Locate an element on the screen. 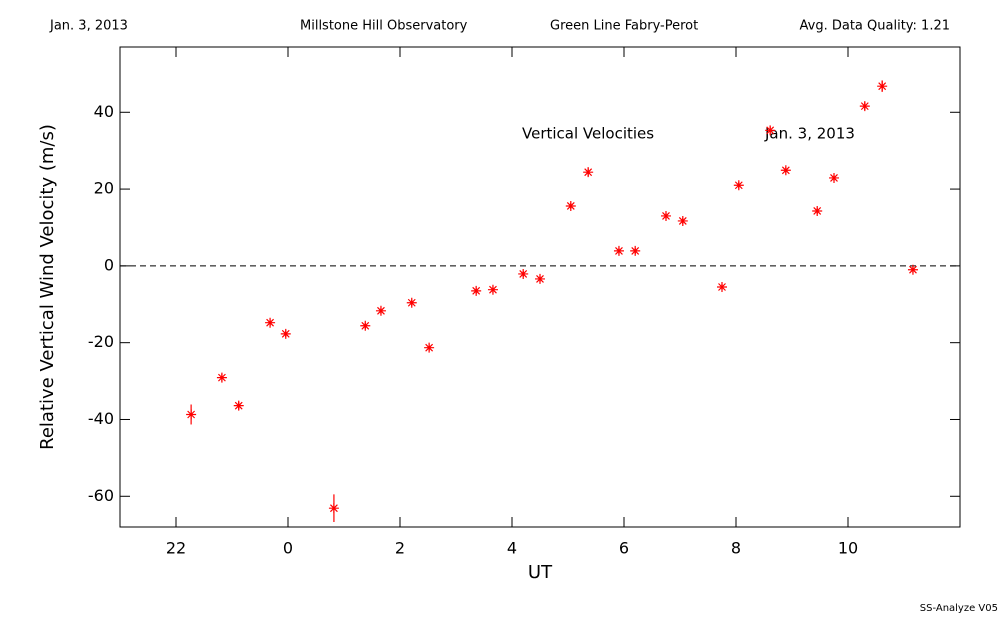 The width and height of the screenshot is (1000, 625). header-site: Millstone Hill Observatory is located at coordinates (384, 26).